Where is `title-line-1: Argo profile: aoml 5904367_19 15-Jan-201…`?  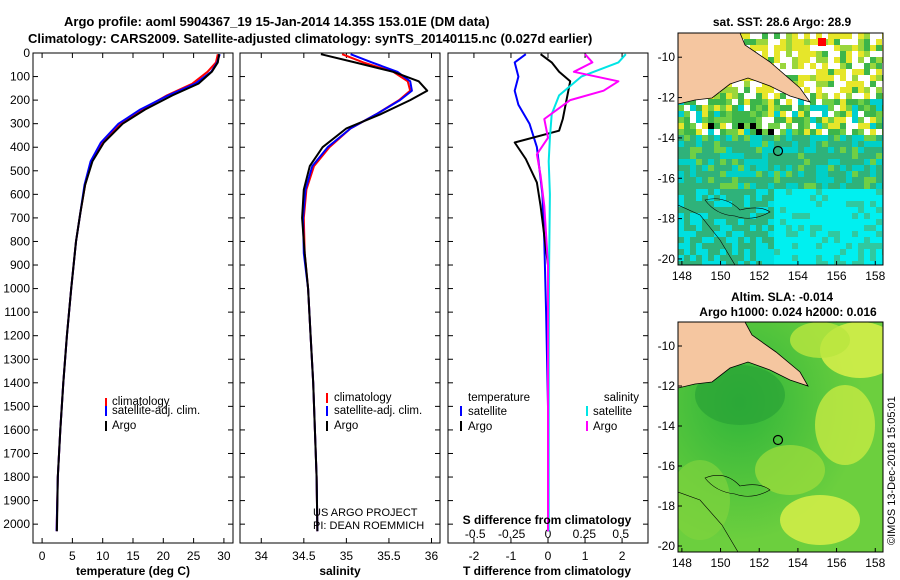
title-line-1: Argo profile: aoml 5904367_19 15-Jan-201… is located at coordinates (277, 21).